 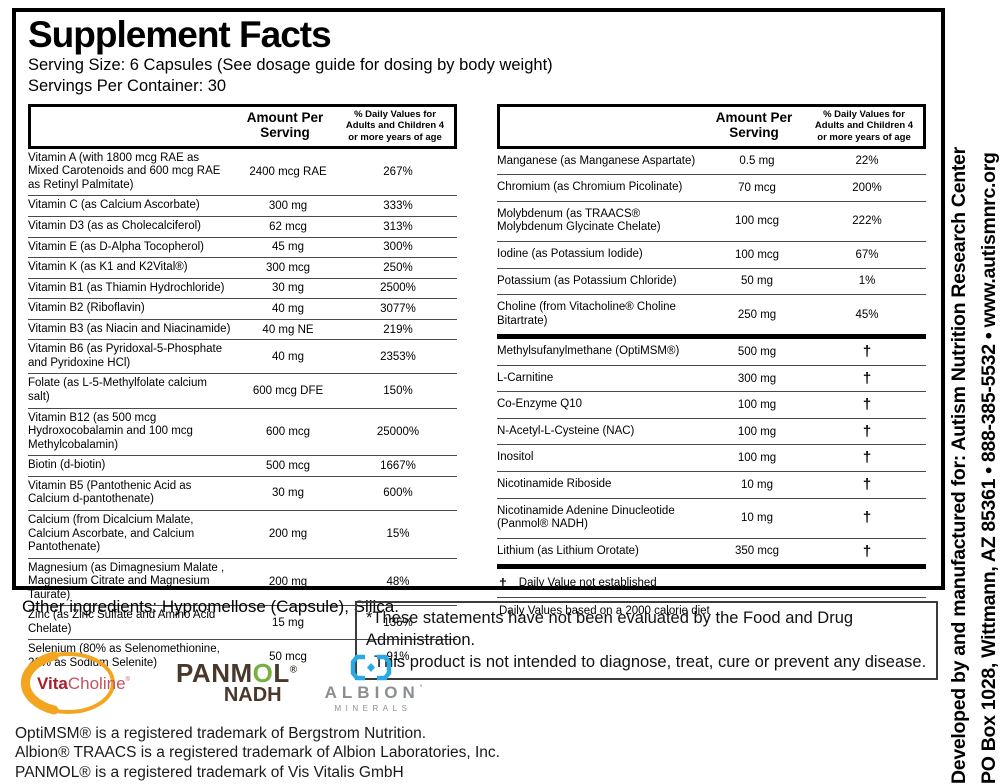 I want to click on ingredient-name: Vitamin D3 (as as Cholecalciferol), so click(x=114, y=225).